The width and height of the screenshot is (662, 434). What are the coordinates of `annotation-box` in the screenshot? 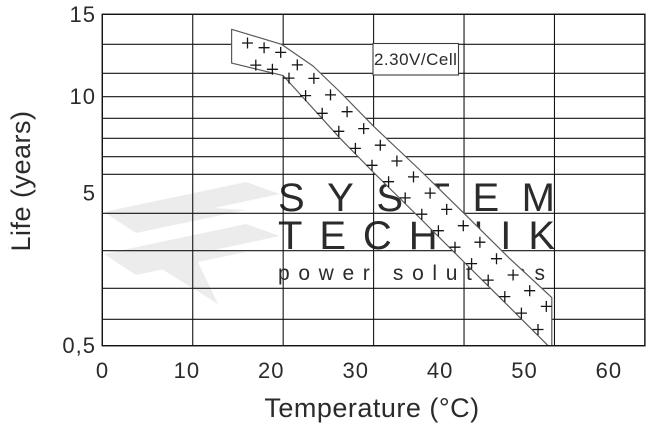 It's located at (416, 59).